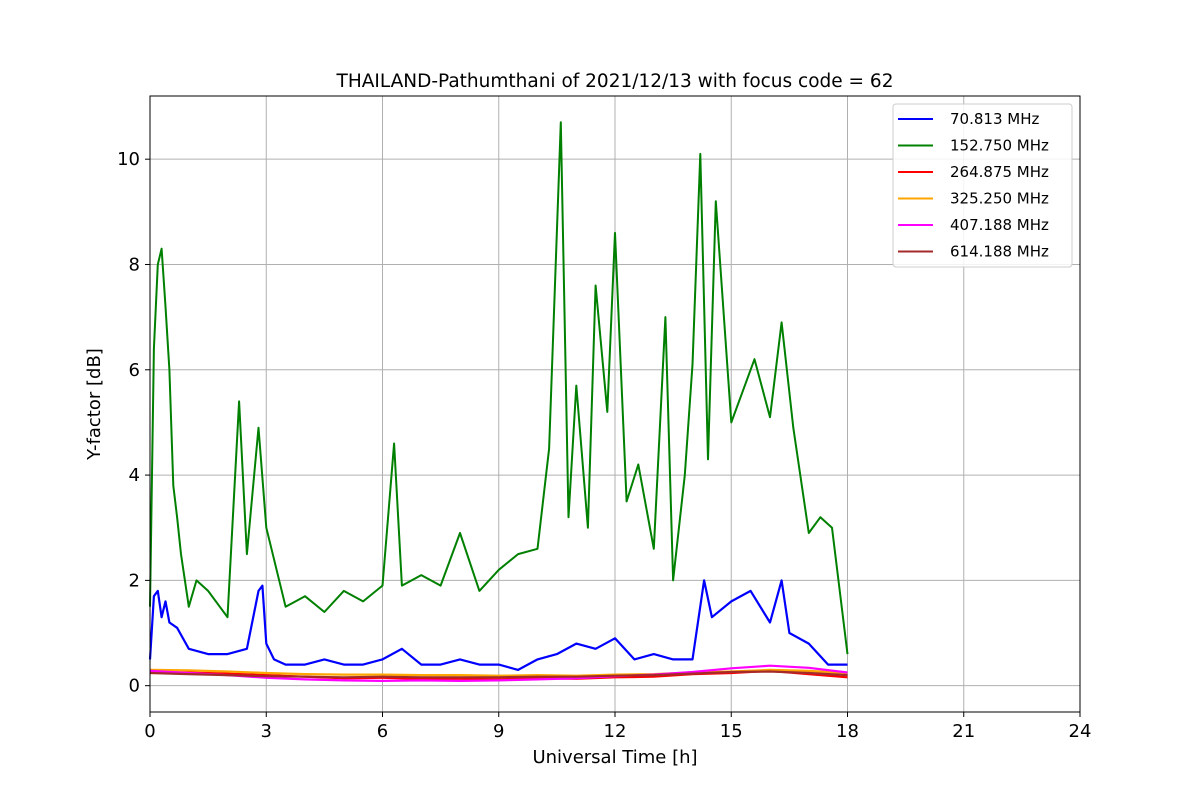  I want to click on y-tick-label: 4, so click(134, 475).